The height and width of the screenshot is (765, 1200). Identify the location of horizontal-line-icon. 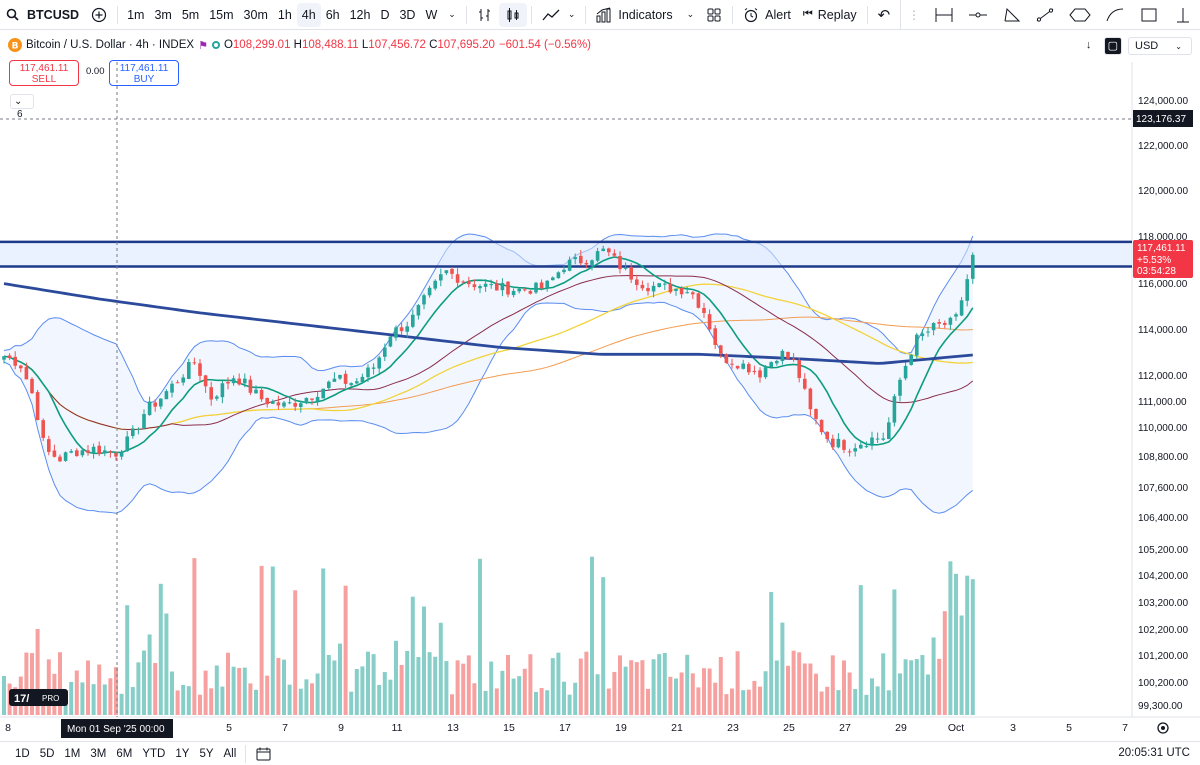
(978, 15).